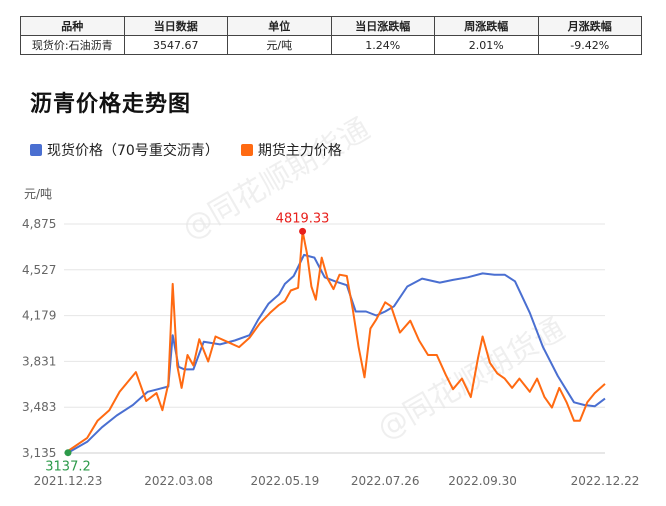  I want to click on header-monthly-change: 月涨跌幅, so click(589, 26).